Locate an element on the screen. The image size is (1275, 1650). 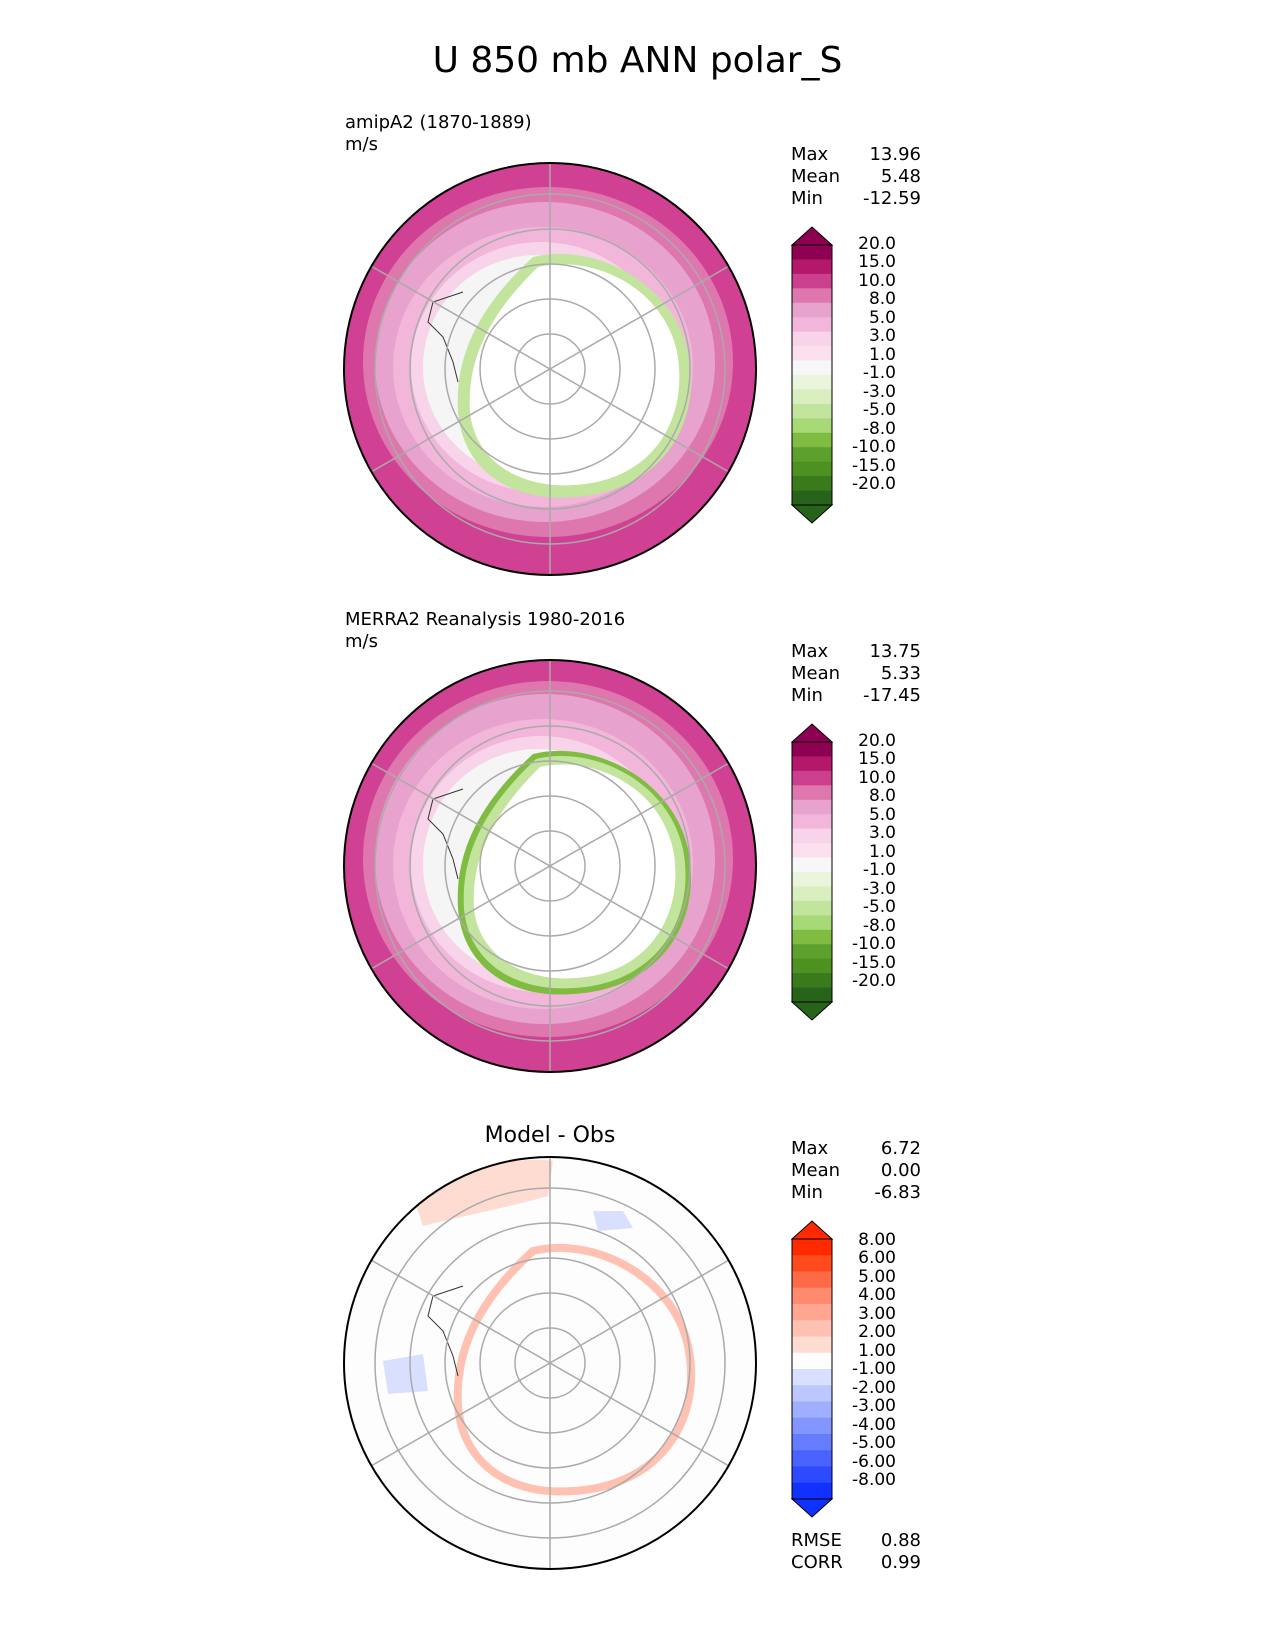
colorbar-tick-label: -4.00 is located at coordinates (874, 1424).